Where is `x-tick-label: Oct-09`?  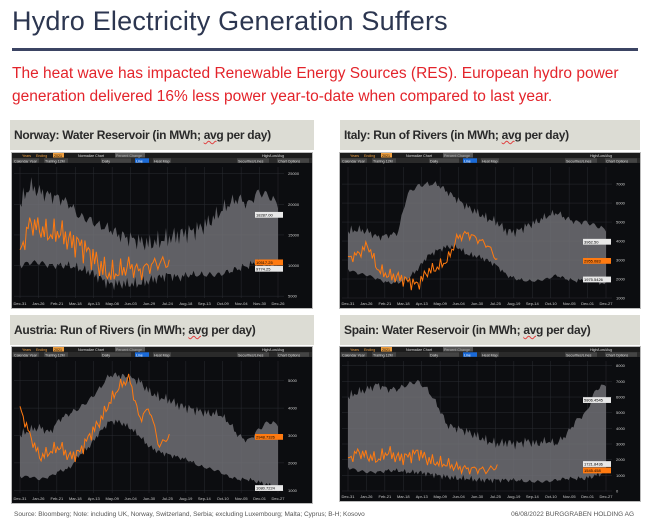
x-tick-label: Oct-09 is located at coordinates (223, 303).